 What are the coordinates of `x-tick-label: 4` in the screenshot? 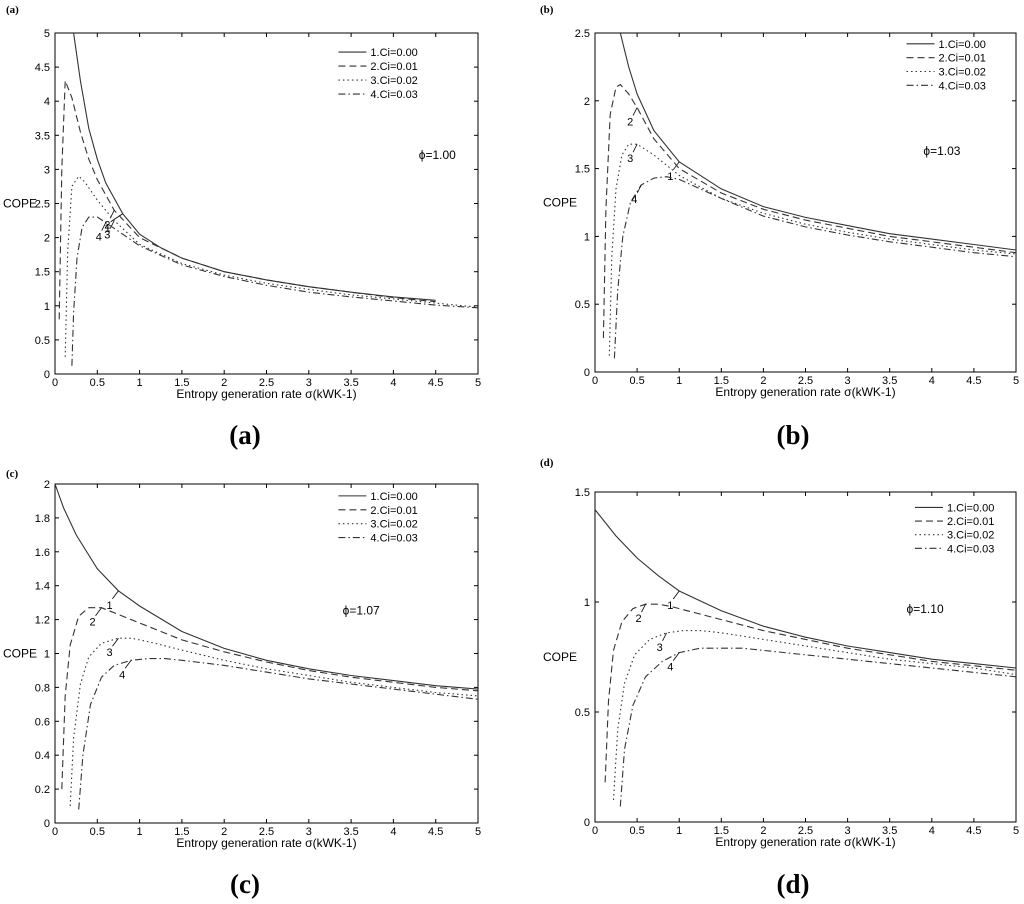 It's located at (393, 383).